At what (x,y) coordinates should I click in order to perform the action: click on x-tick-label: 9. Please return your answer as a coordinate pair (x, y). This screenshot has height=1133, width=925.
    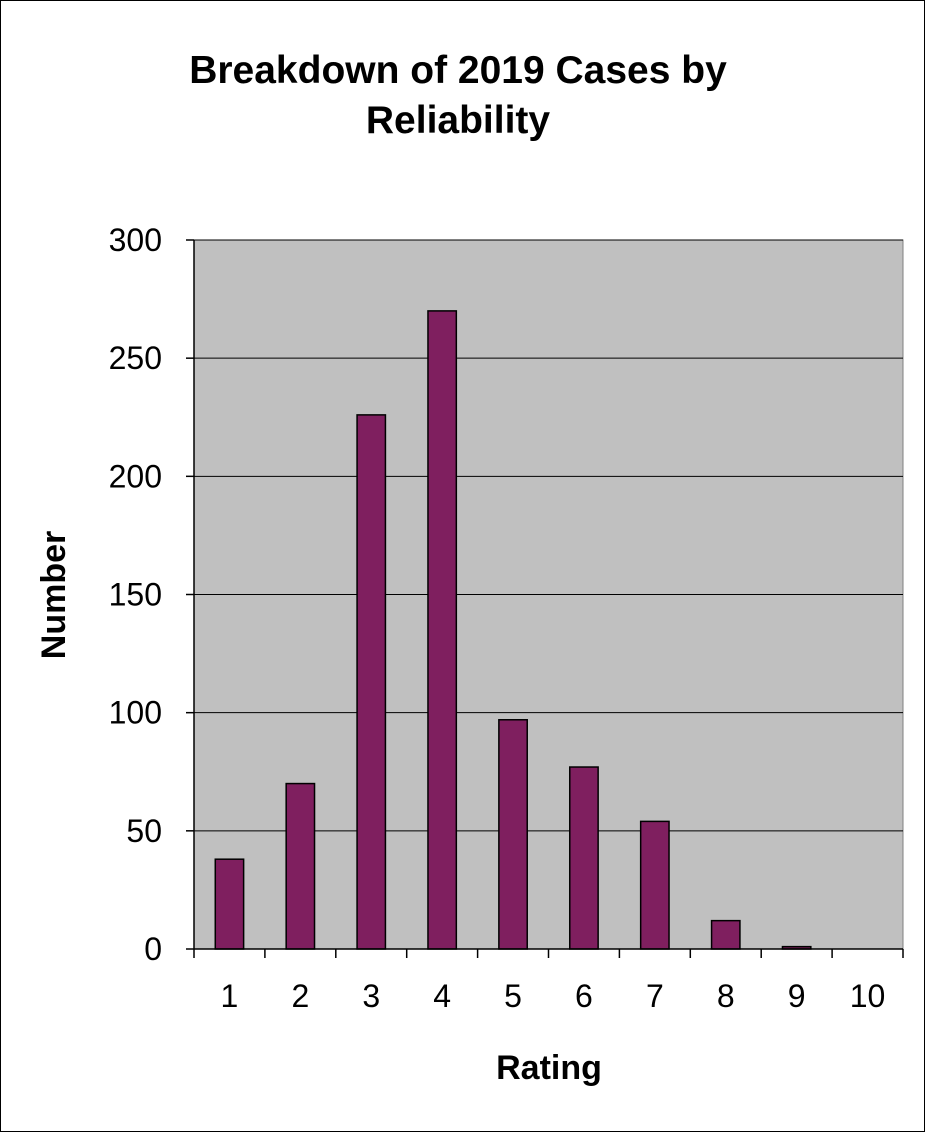
    Looking at the image, I should click on (797, 996).